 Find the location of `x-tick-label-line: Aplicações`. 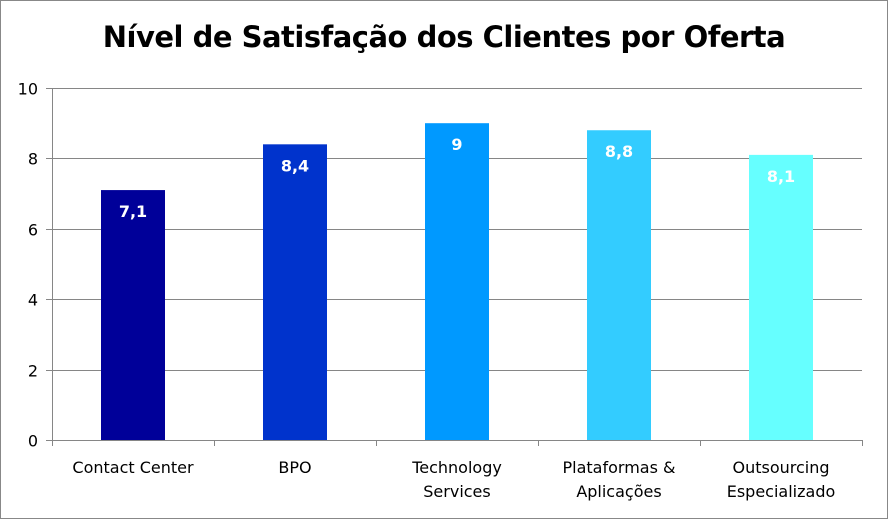

x-tick-label-line: Aplicações is located at coordinates (618, 491).